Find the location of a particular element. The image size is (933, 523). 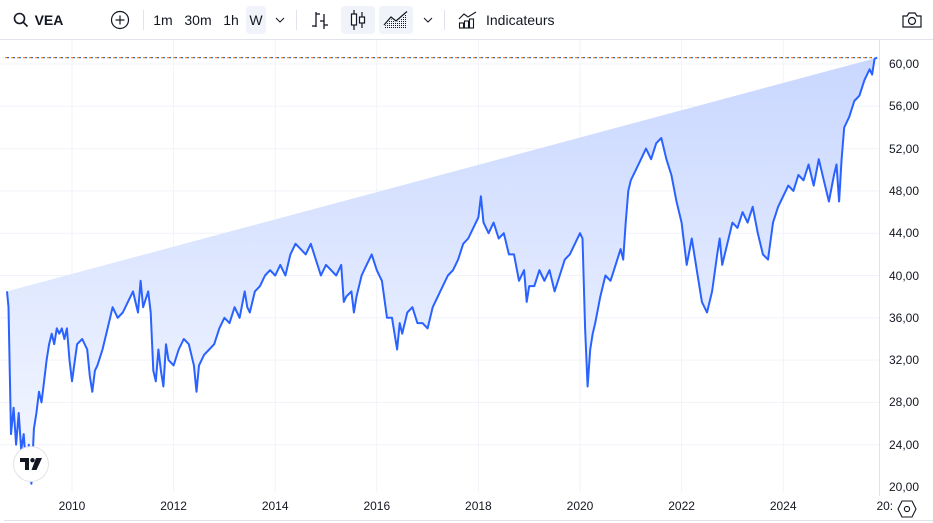

time-axis-label: 20: is located at coordinates (885, 506).